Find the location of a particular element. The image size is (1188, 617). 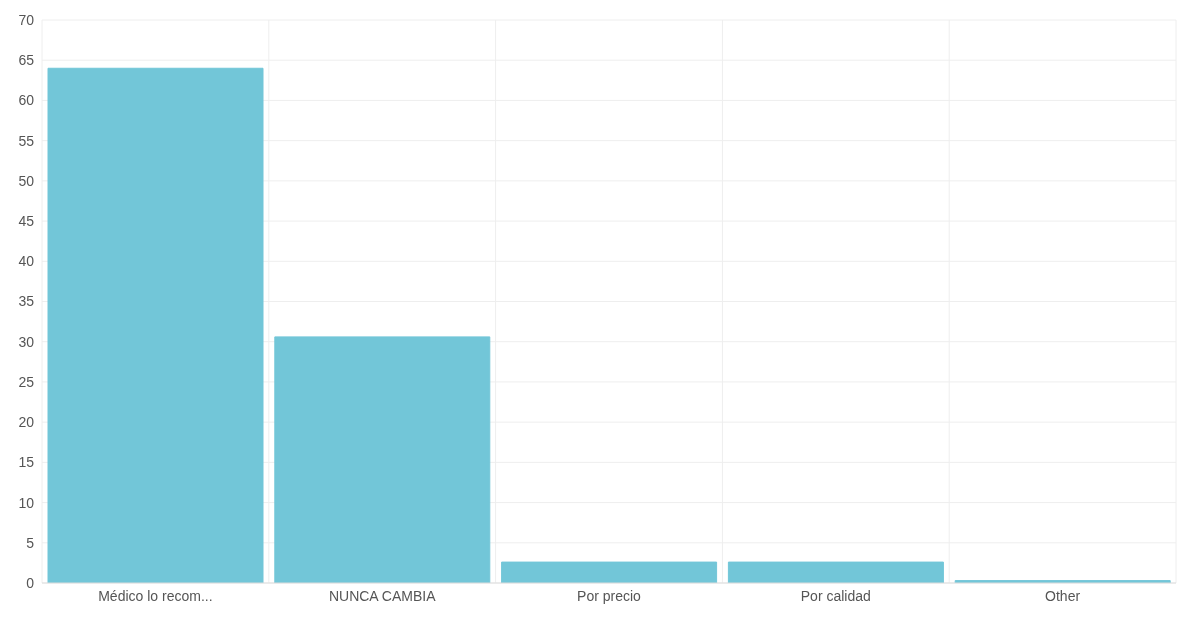

y-tick-label: 70 is located at coordinates (26, 19).